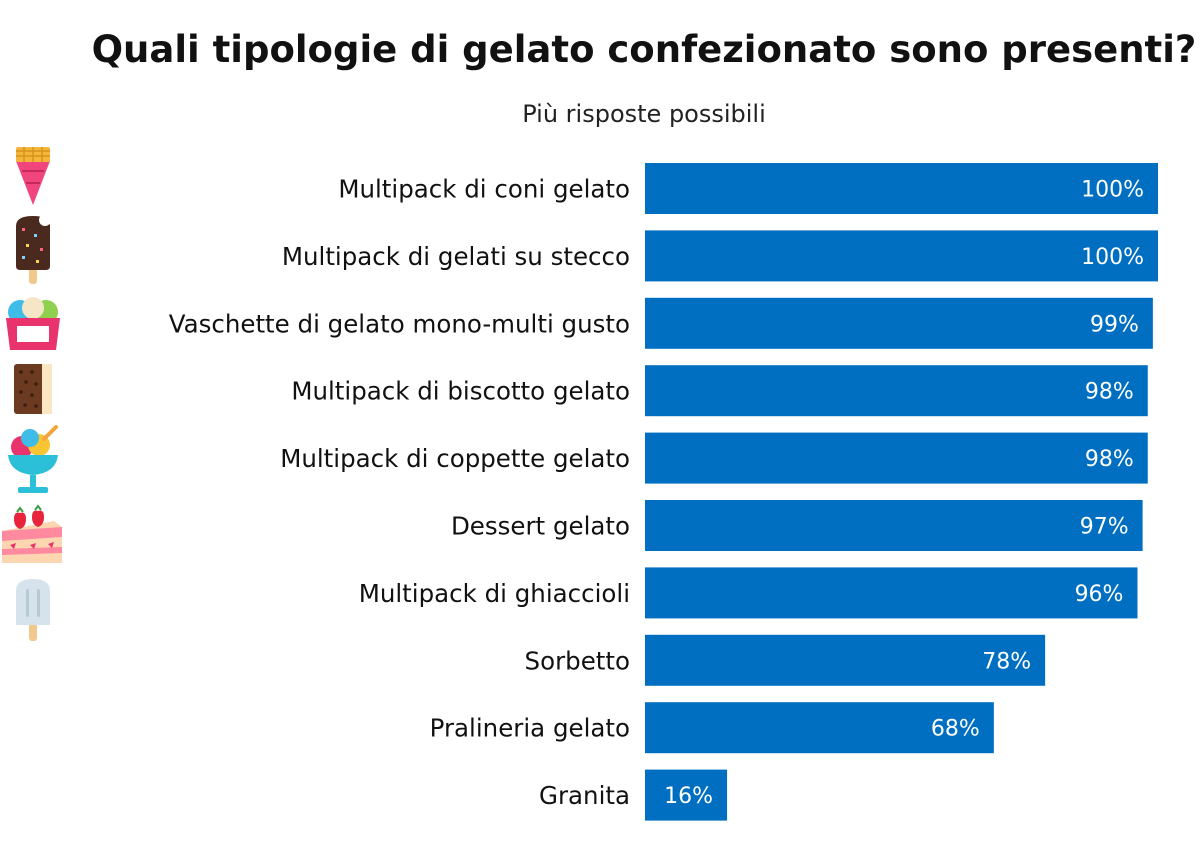 The width and height of the screenshot is (1200, 850). I want to click on value-label-10: 16%, so click(688, 796).